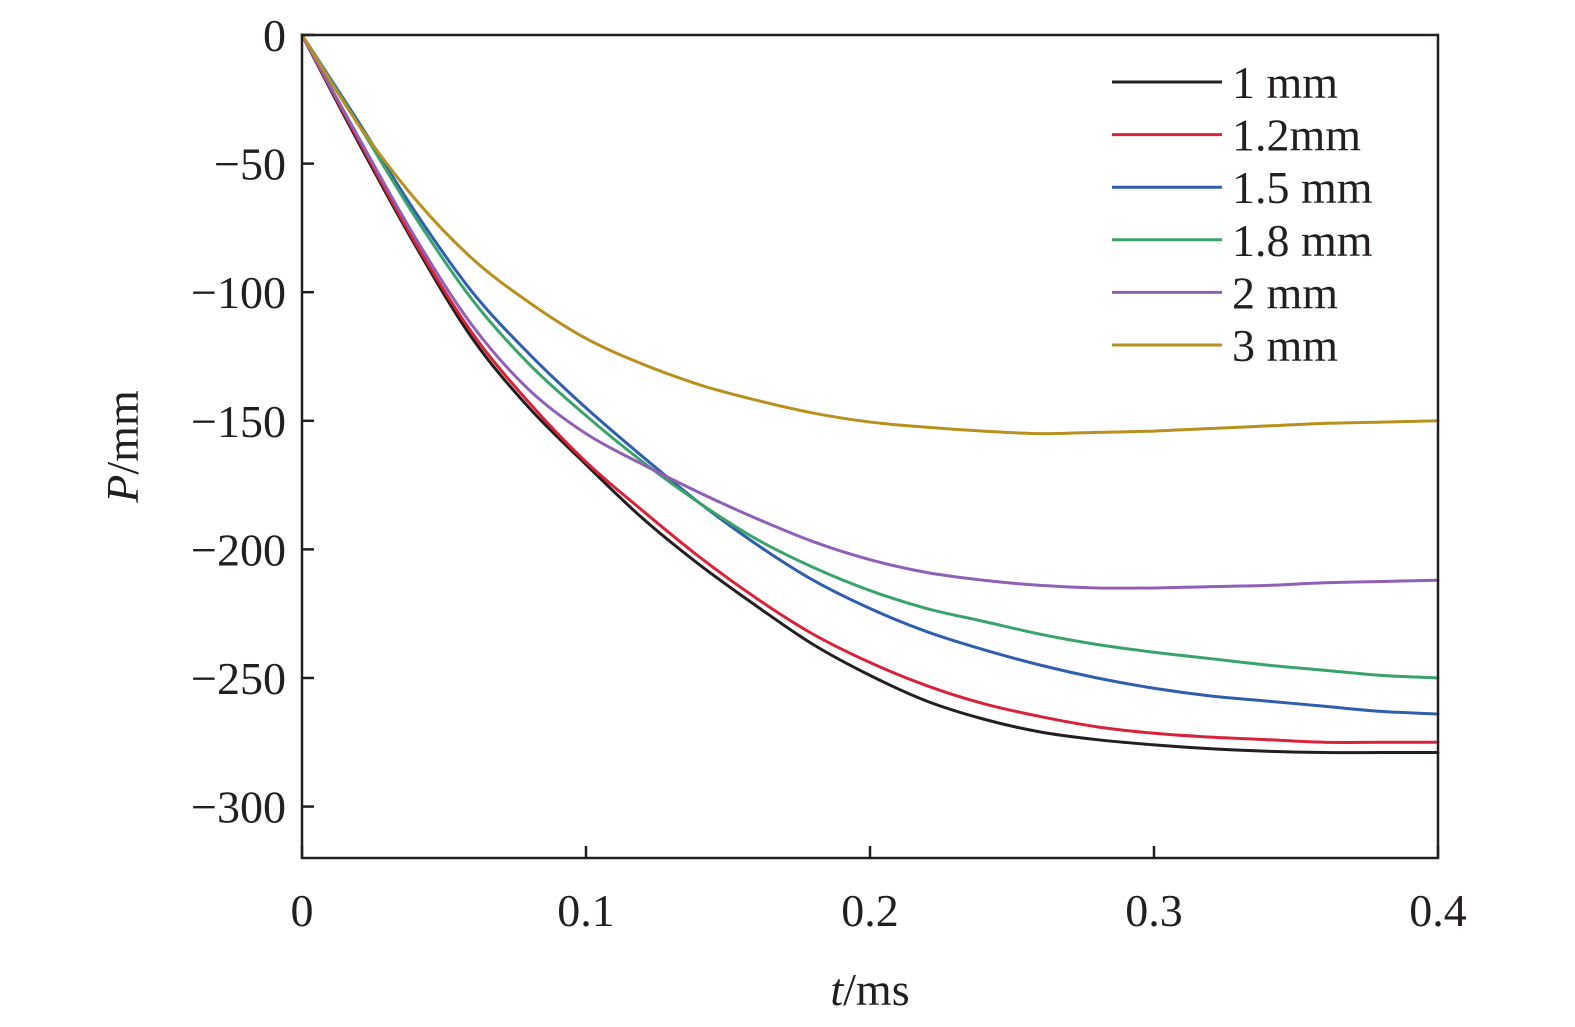  Describe the element at coordinates (302, 910) in the screenshot. I see `x-tick-label: 0` at that location.